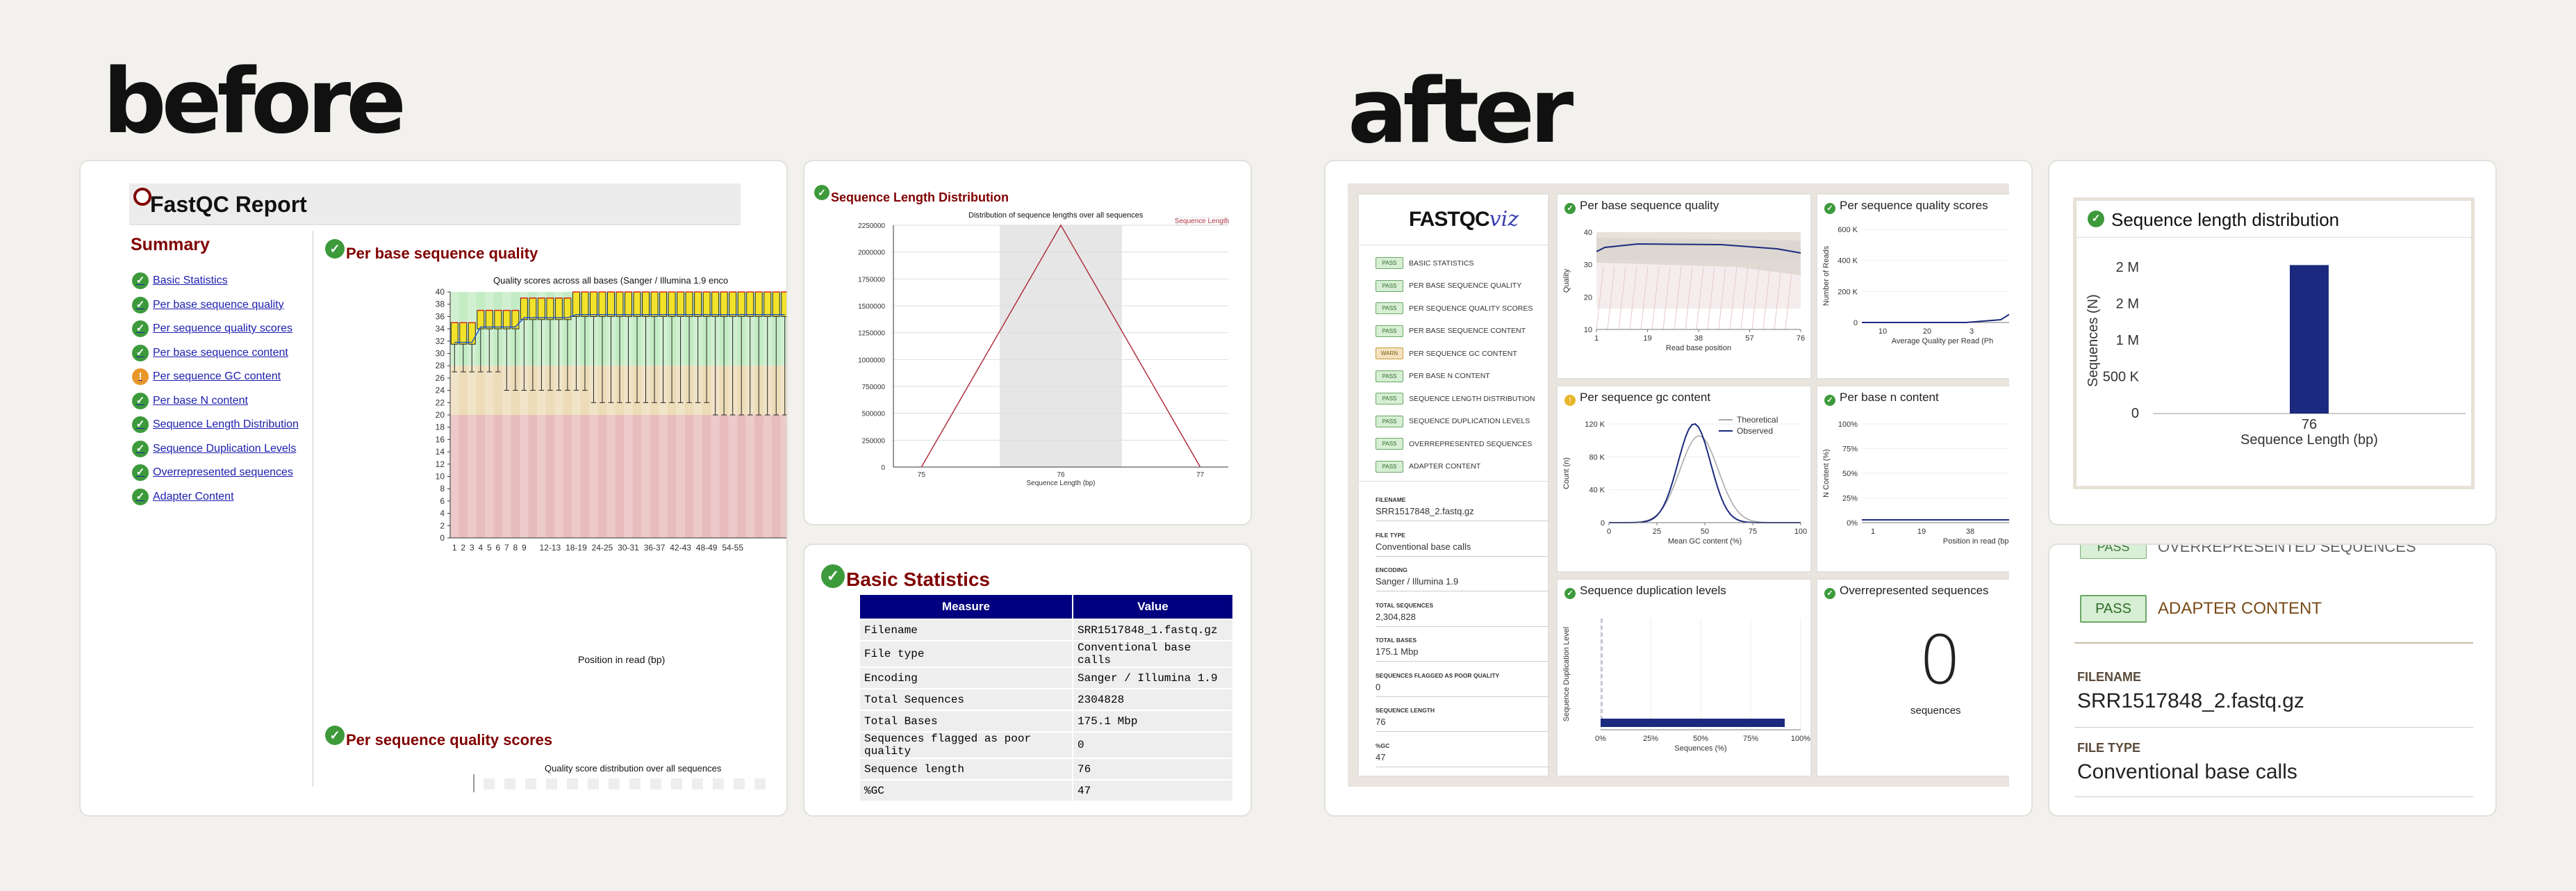 This screenshot has height=891, width=2576. Describe the element at coordinates (441, 341) in the screenshot. I see `y-tick-label: 32` at that location.